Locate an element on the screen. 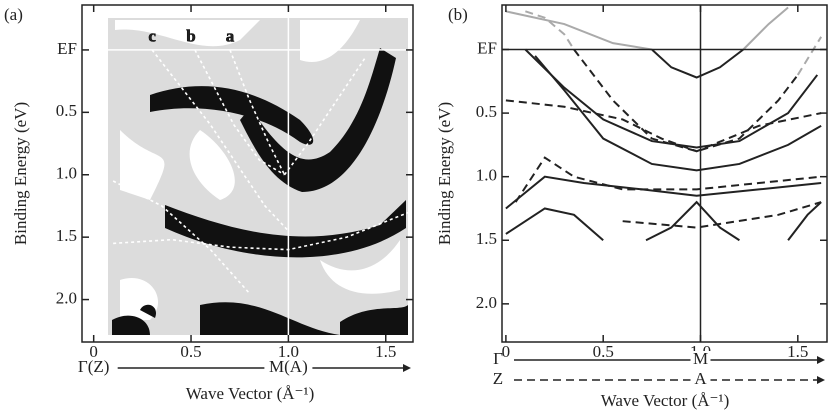 The image size is (829, 414). symmetry-label: Z is located at coordinates (498, 378).